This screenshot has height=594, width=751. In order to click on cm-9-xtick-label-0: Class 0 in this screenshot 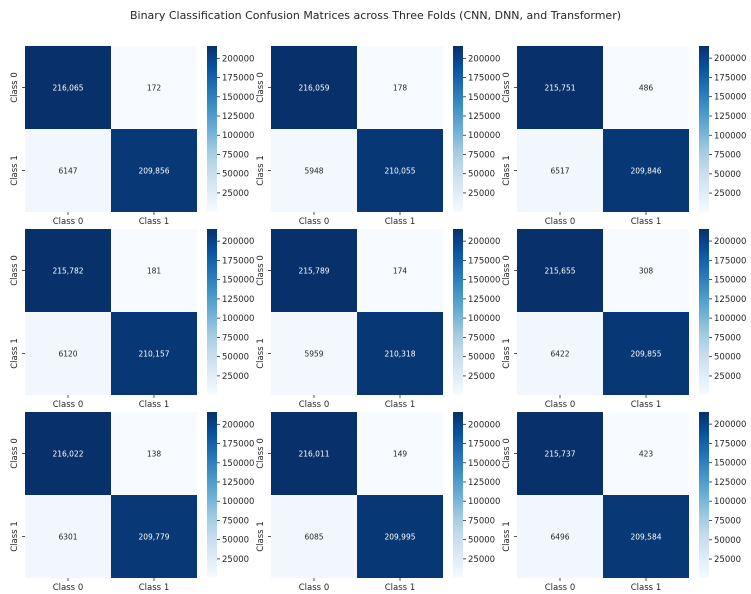, I will do `click(560, 588)`.